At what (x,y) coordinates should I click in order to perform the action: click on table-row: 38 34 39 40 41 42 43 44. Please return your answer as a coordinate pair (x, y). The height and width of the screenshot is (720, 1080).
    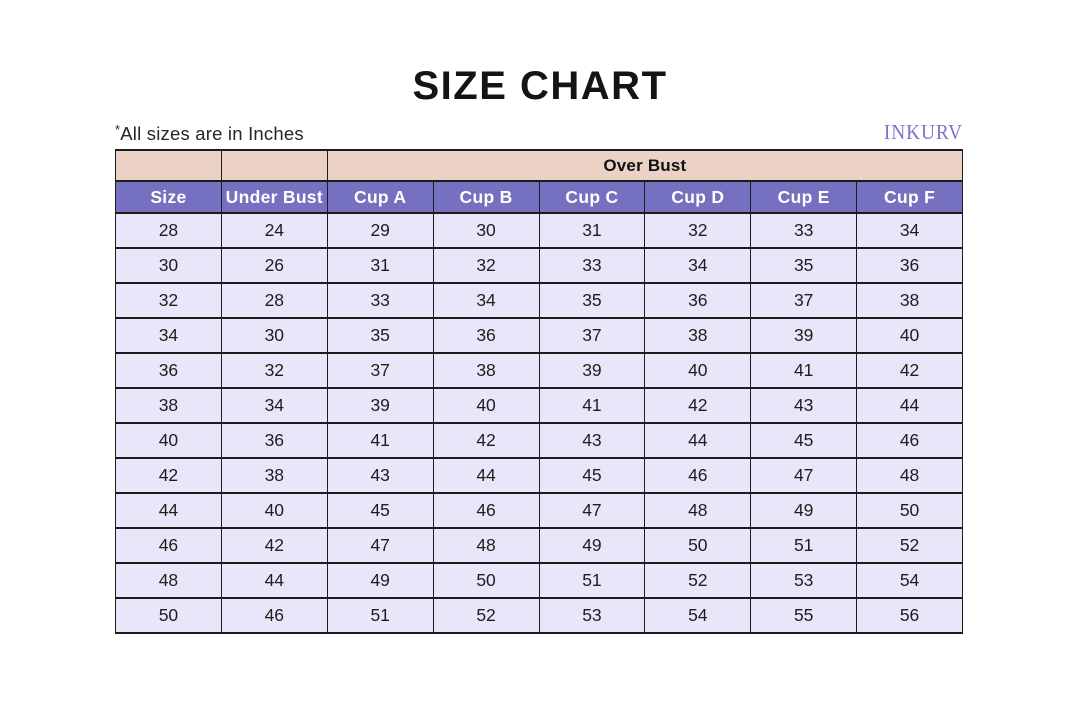
    Looking at the image, I should click on (539, 405).